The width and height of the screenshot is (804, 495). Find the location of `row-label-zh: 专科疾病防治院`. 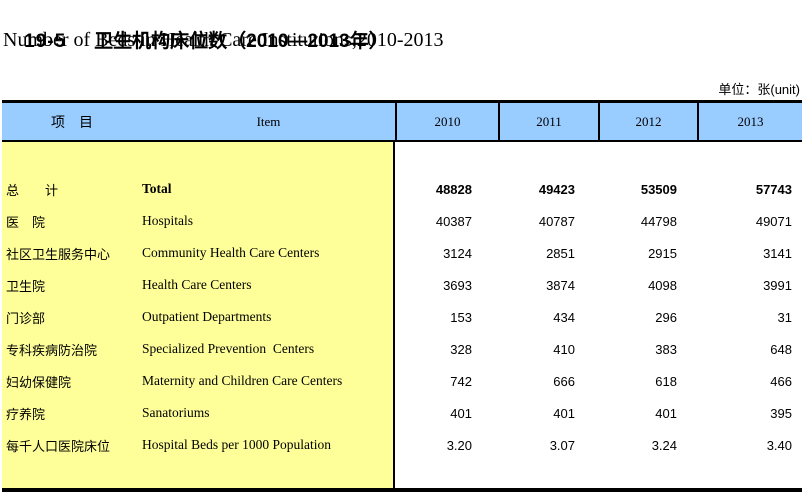

row-label-zh: 专科疾病防治院 is located at coordinates (52, 350).